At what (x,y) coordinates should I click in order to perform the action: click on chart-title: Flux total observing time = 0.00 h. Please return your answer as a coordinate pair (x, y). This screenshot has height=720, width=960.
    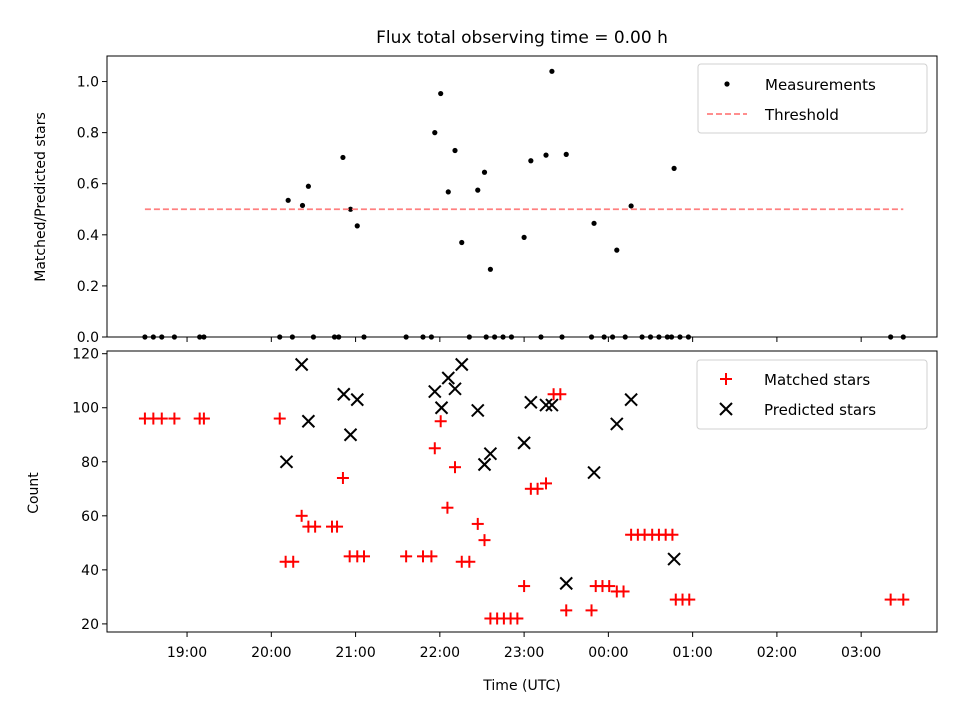
    Looking at the image, I should click on (522, 38).